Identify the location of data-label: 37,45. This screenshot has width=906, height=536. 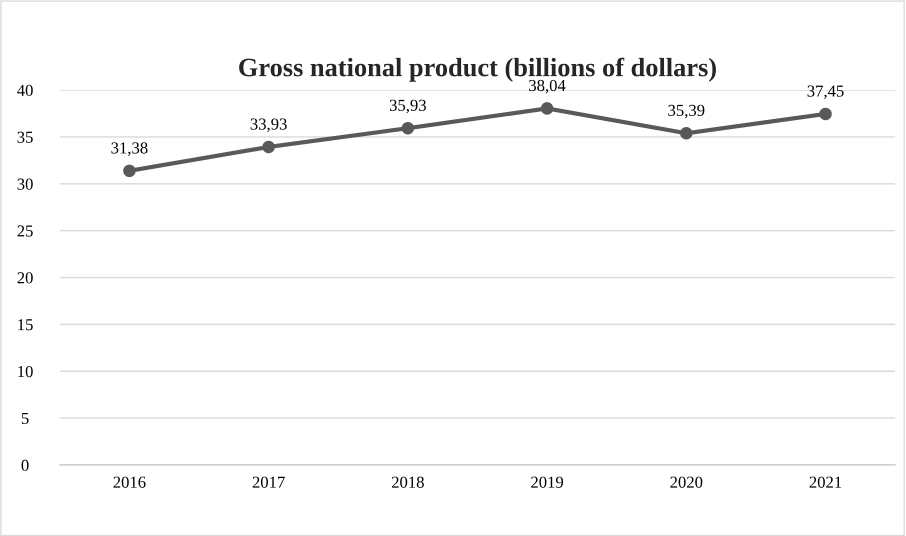
(826, 92).